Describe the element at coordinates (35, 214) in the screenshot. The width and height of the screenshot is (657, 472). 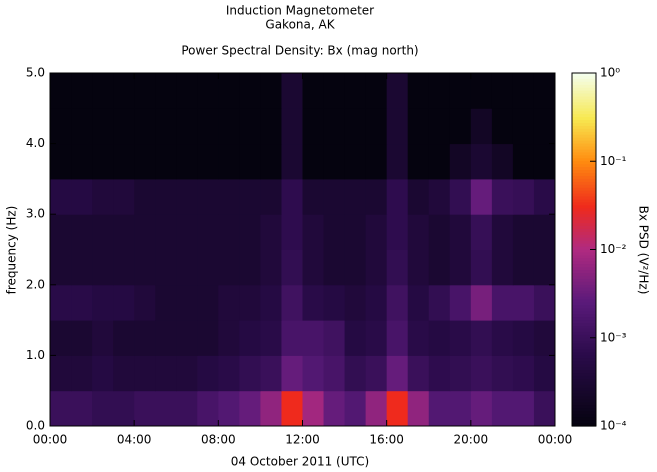
I see `y-tick-label: 3.0` at that location.